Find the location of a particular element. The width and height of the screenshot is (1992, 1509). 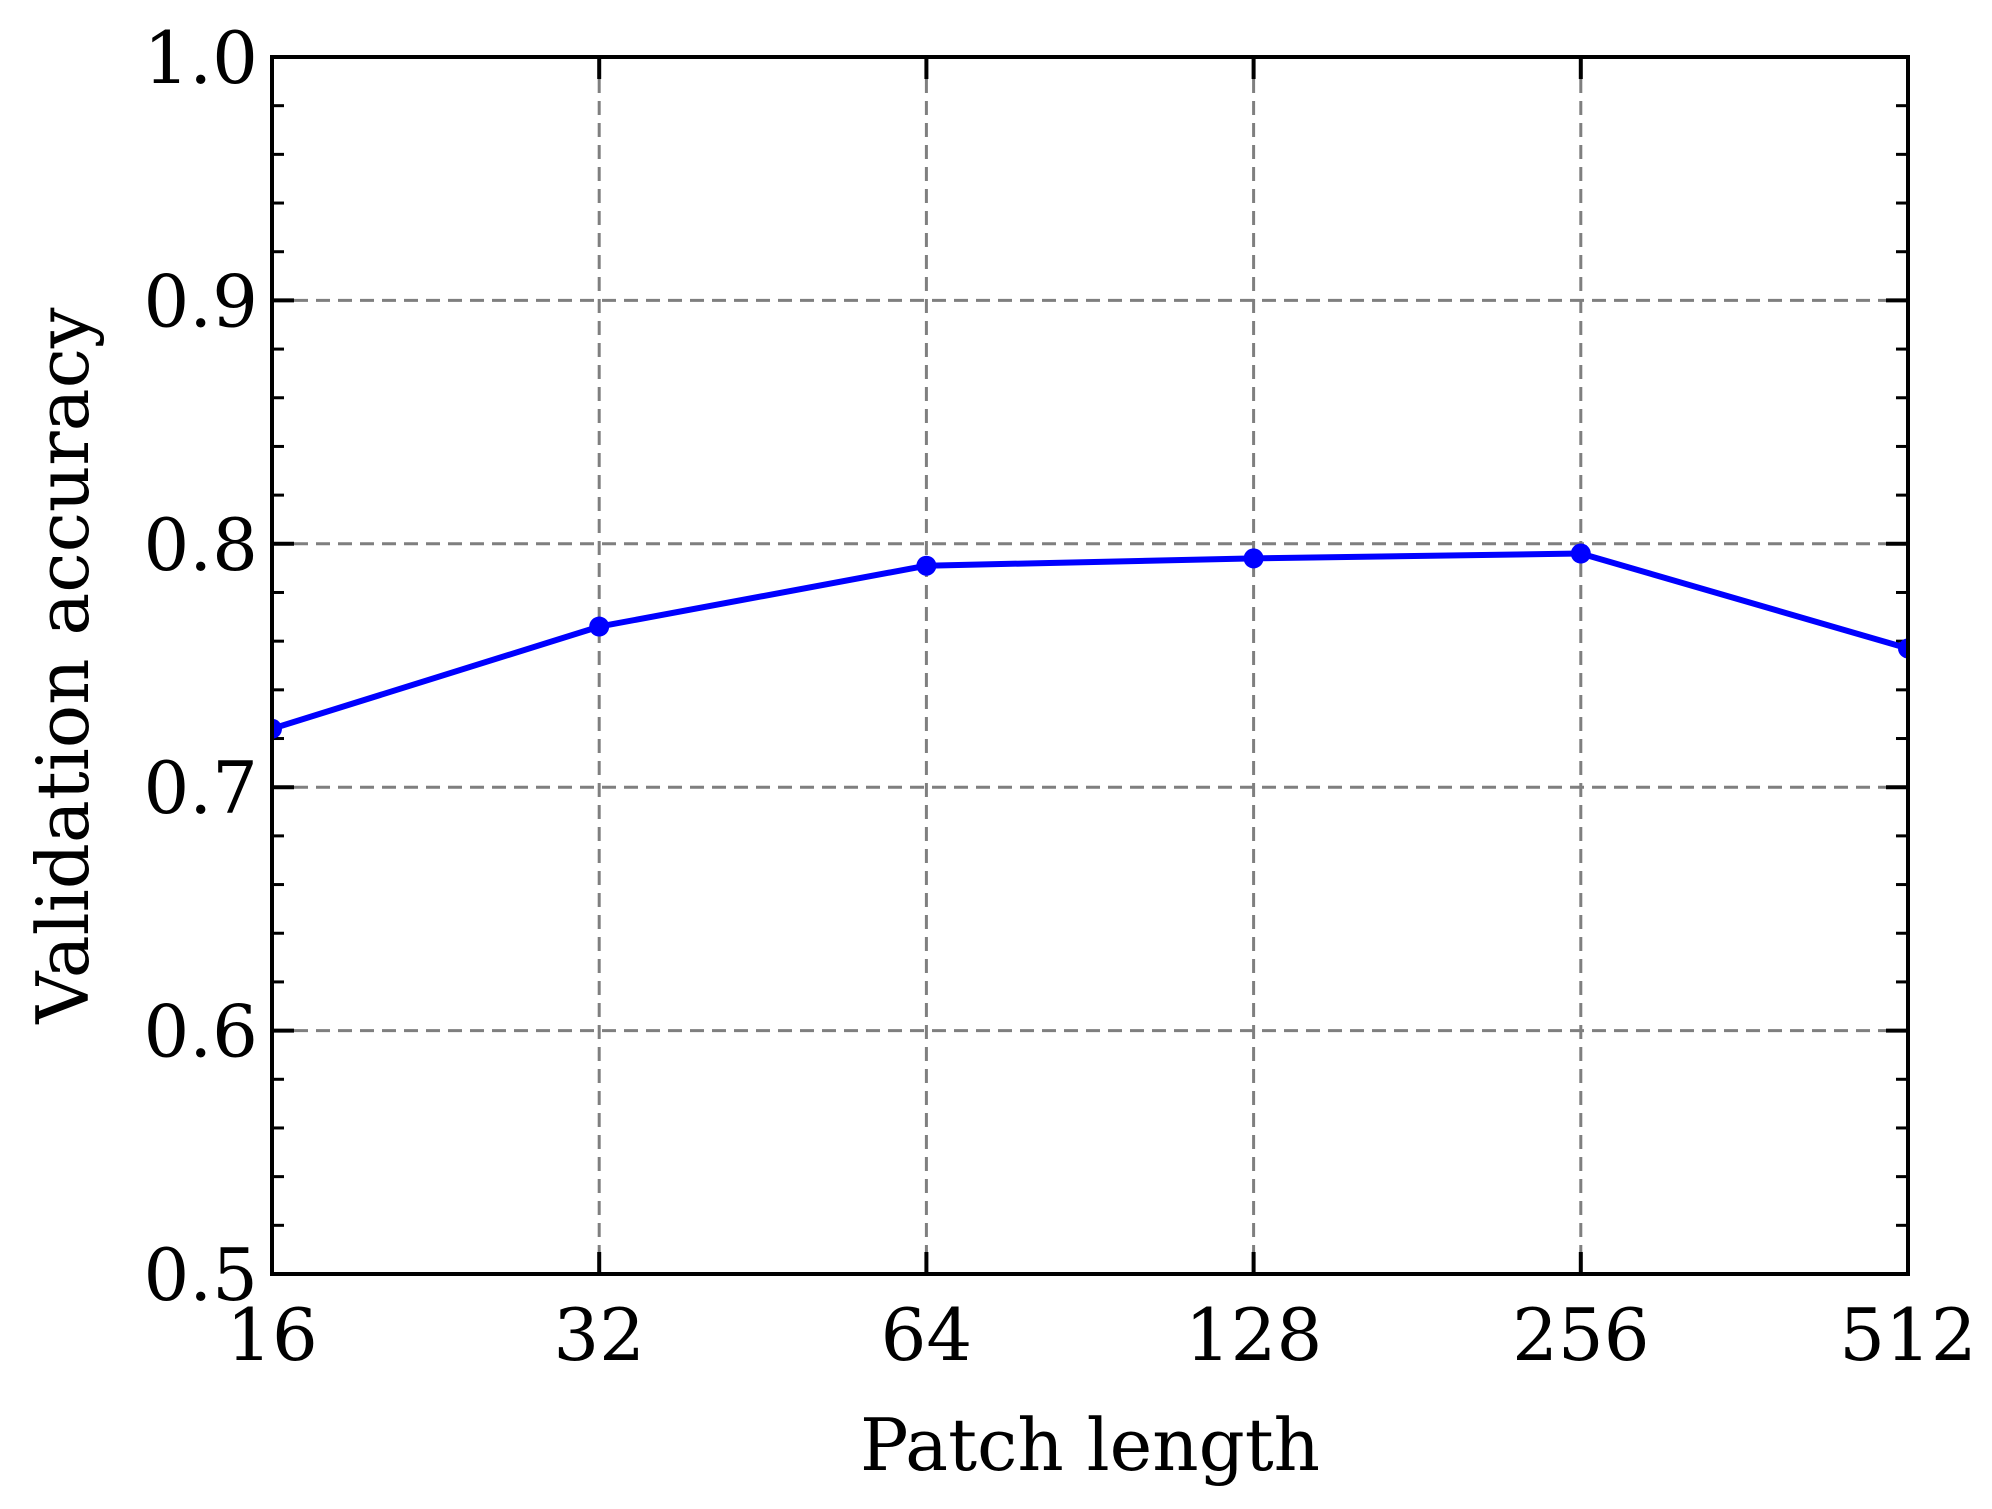

series is located at coordinates (1090, 641).